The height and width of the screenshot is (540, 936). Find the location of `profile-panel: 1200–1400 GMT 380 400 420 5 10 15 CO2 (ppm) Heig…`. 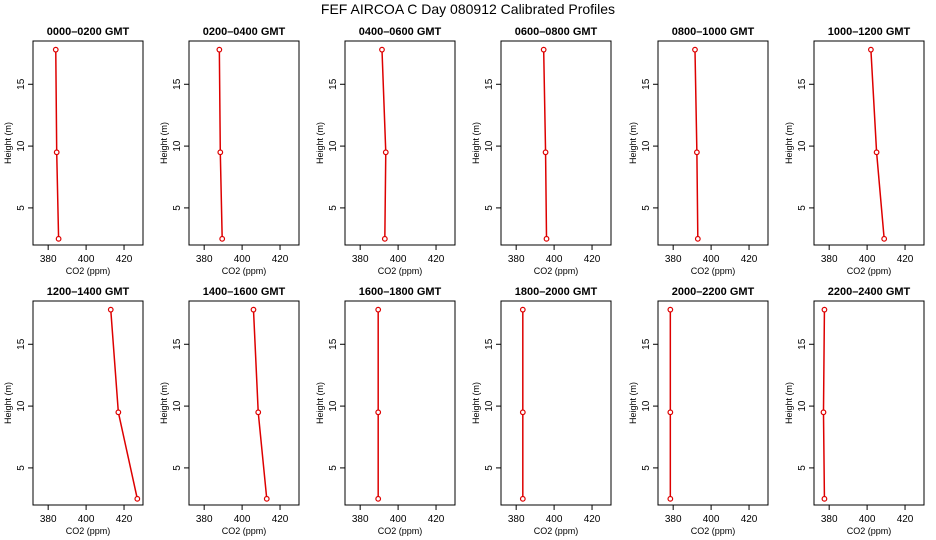

profile-panel: 1200–1400 GMT 380 400 420 5 10 15 CO2 (ppm) Heig… is located at coordinates (73, 411).